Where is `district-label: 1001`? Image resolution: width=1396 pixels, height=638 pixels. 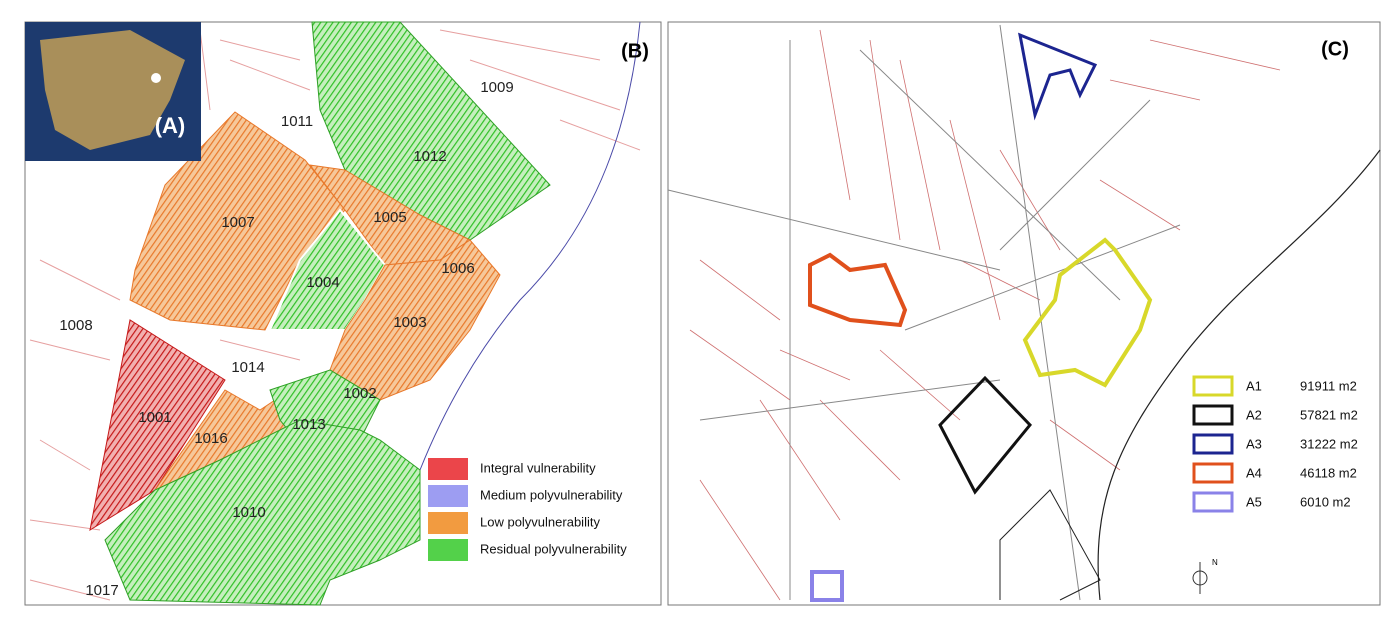
district-label: 1001 is located at coordinates (154, 417).